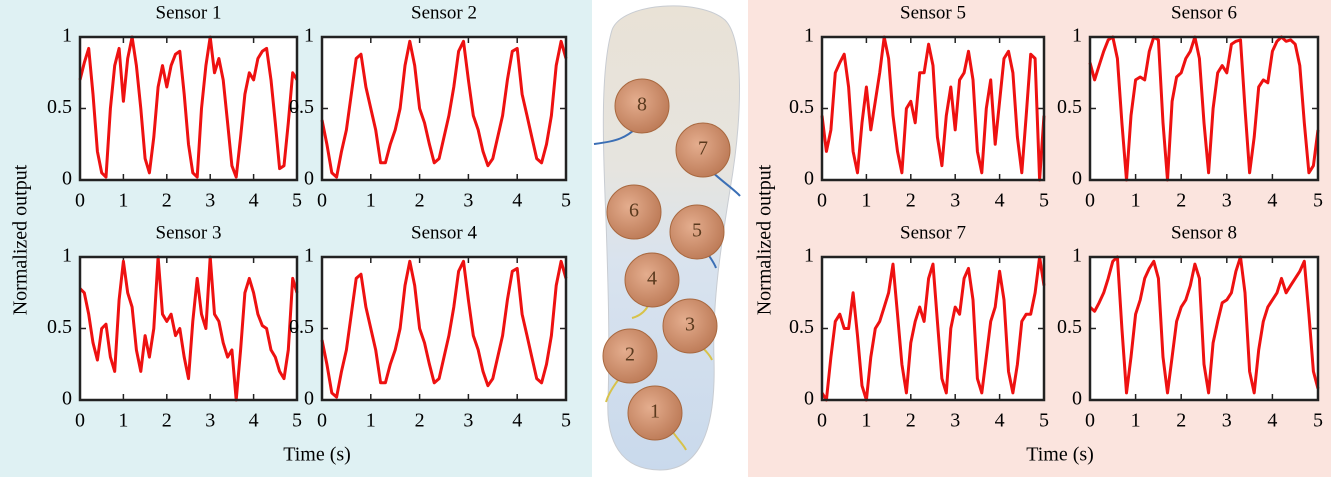 The image size is (1331, 477). What do you see at coordinates (667, 238) in the screenshot?
I see `insole: 1 2 3 4 5 6 7 8` at bounding box center [667, 238].